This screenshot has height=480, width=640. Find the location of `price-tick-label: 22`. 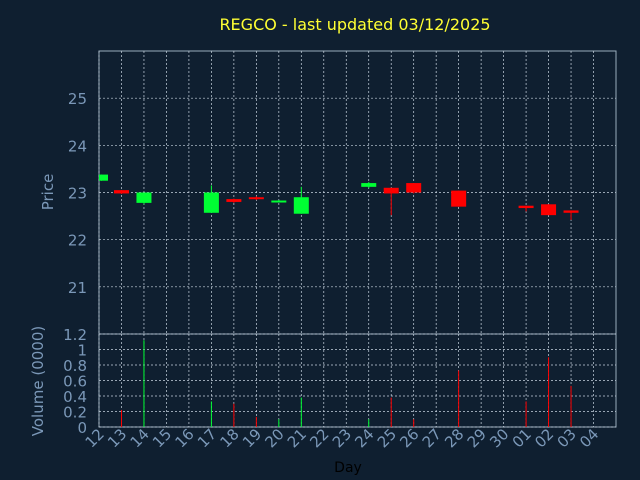

price-tick-label: 22 is located at coordinates (77, 241).